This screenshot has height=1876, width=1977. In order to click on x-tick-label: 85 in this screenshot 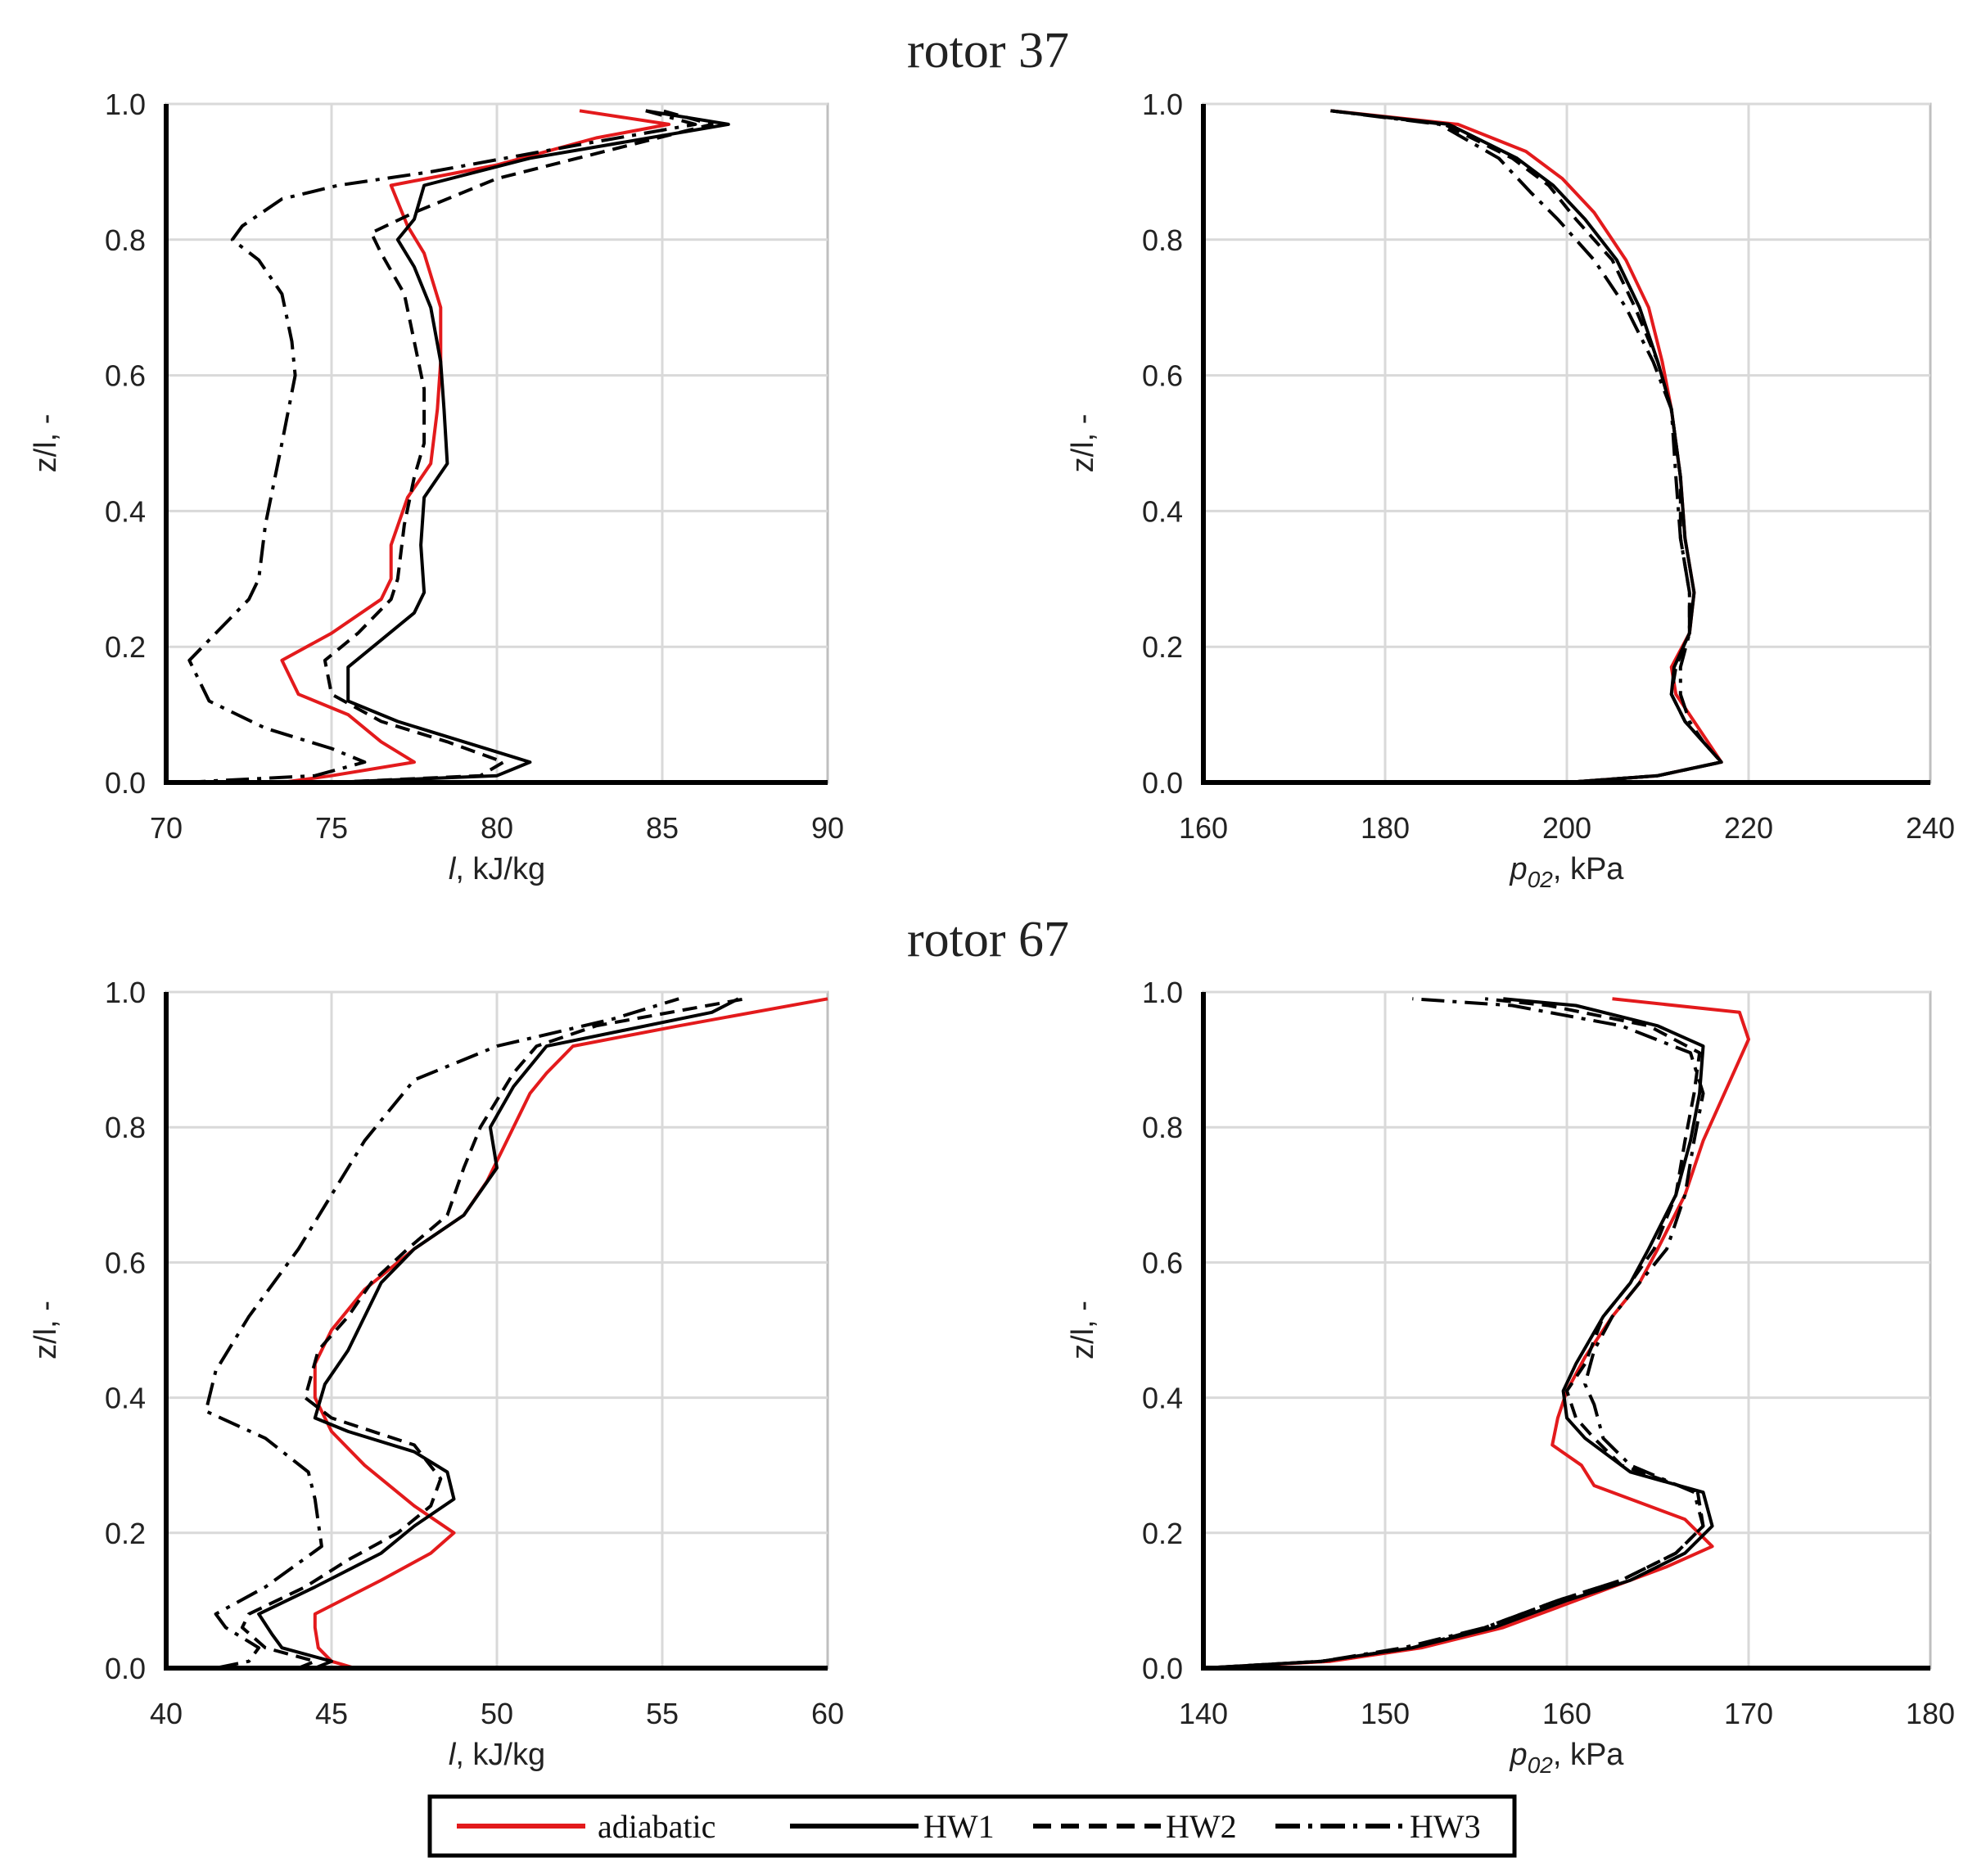, I will do `click(662, 828)`.